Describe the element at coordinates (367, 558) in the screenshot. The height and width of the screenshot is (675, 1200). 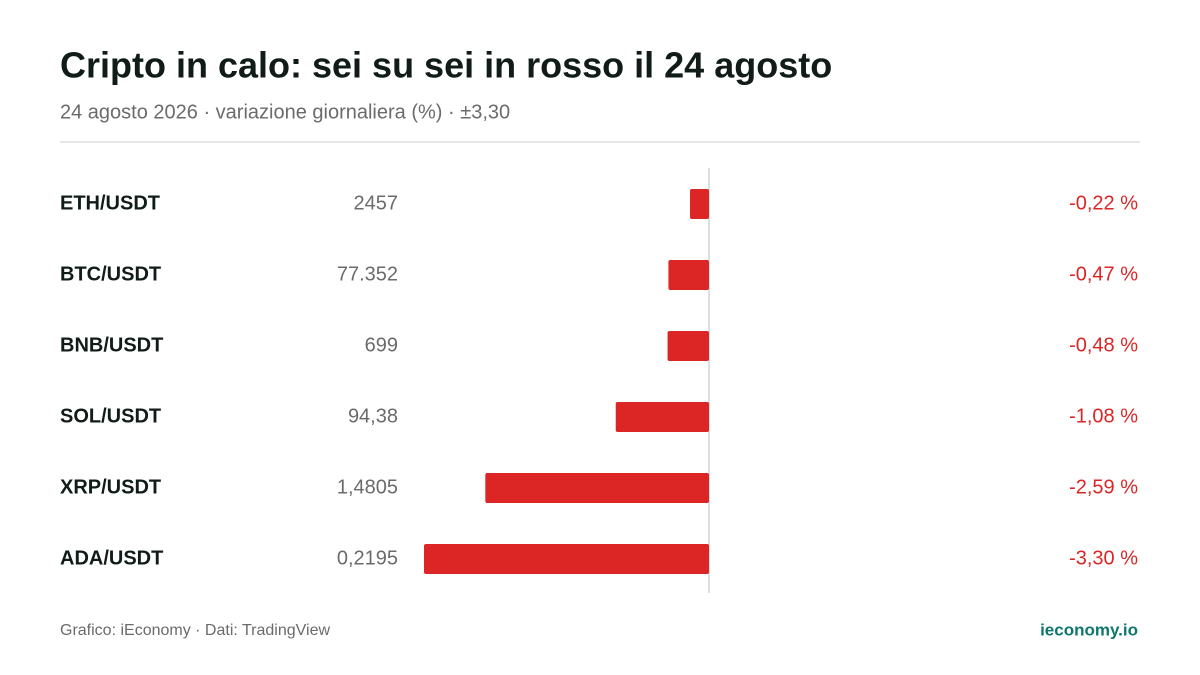
I see `price-label: 0,2195` at that location.